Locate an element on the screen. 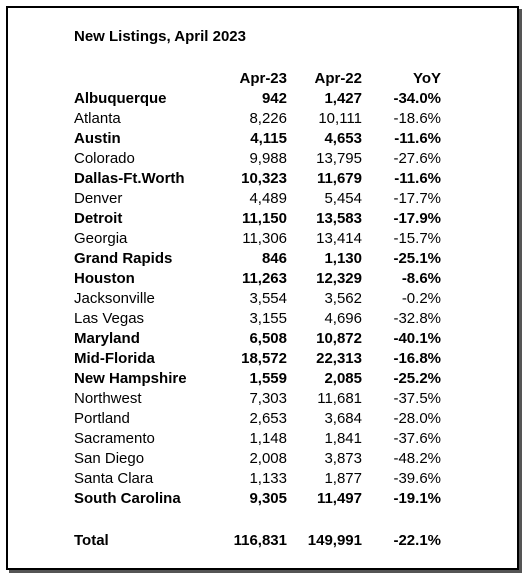 This screenshot has height=578, width=527. cell: 3,562 is located at coordinates (343, 298).